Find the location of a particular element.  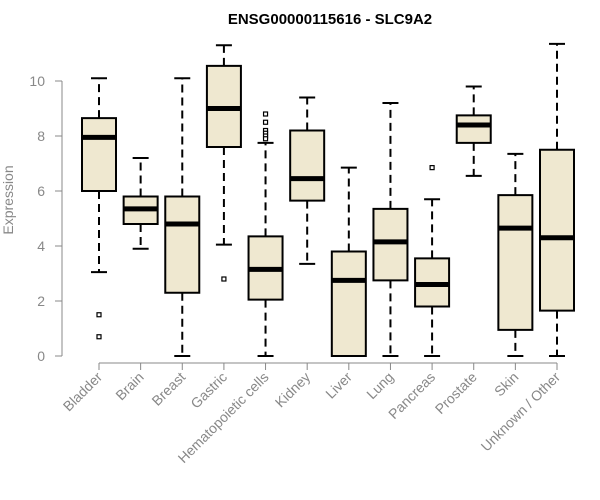

y-axis: 0 2 4 6 8 10 is located at coordinates (46, 218).